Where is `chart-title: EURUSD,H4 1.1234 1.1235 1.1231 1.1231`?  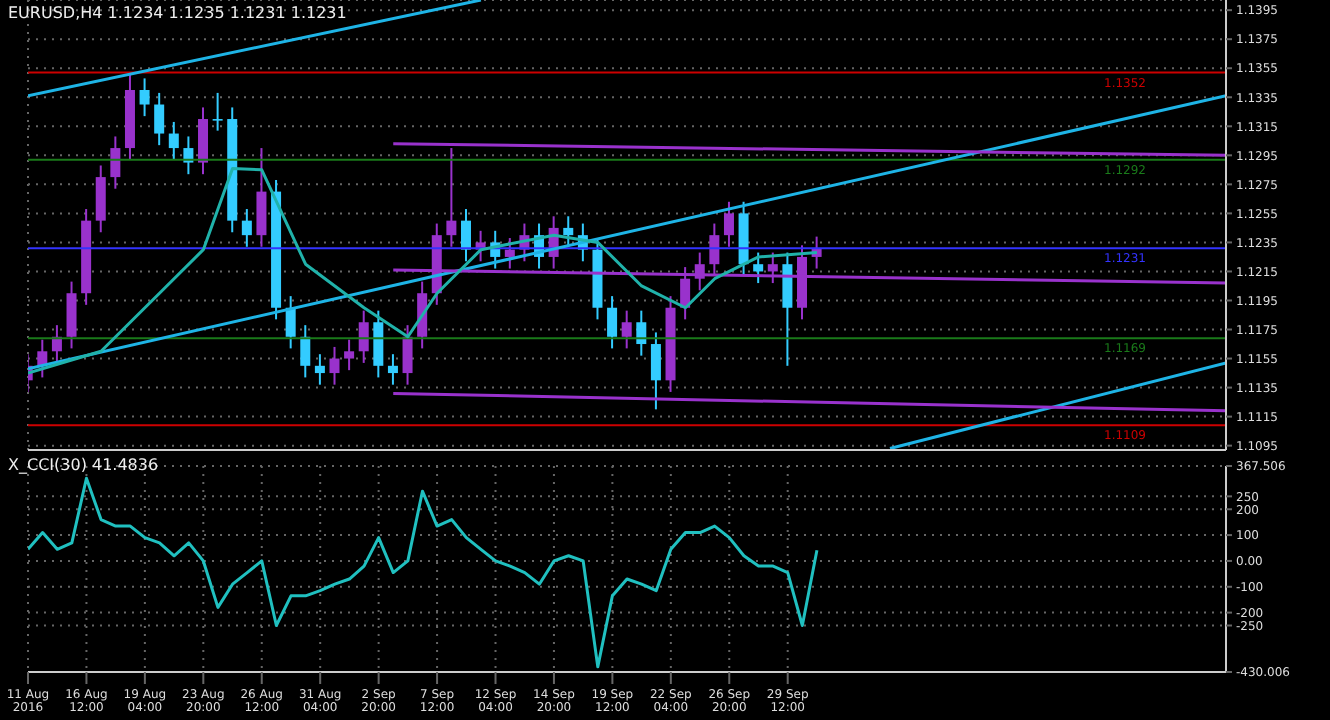
chart-title: EURUSD,H4 1.1234 1.1235 1.1231 1.1231 is located at coordinates (177, 13).